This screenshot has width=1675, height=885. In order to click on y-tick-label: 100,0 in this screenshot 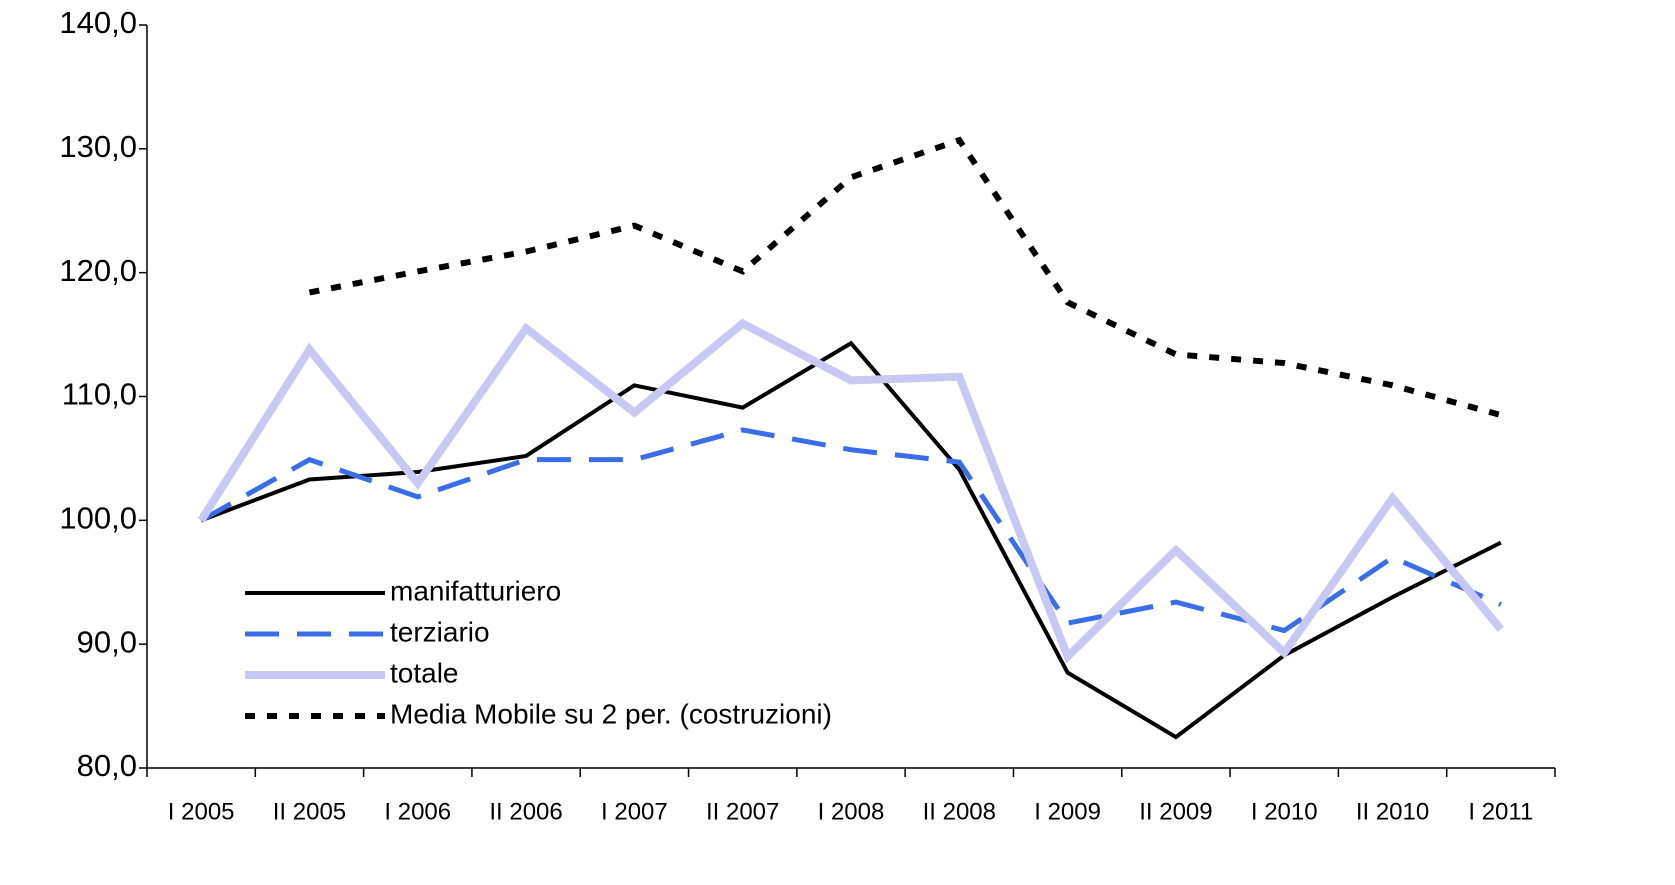, I will do `click(98, 518)`.